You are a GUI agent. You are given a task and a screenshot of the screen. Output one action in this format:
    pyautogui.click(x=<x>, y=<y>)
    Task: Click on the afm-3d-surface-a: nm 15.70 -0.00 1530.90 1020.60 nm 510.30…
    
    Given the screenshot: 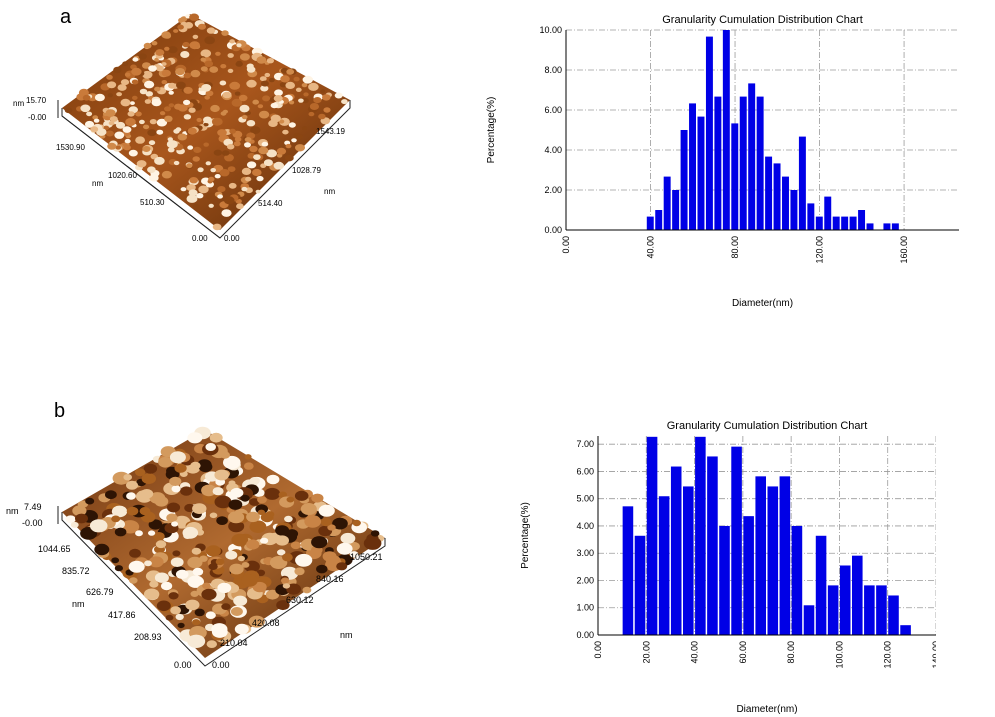 What is the action you would take?
    pyautogui.click(x=182, y=128)
    